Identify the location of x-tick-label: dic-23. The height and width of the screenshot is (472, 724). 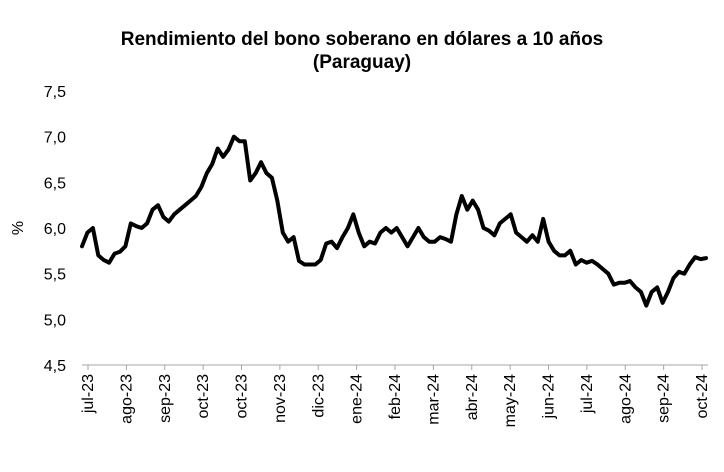
(318, 396).